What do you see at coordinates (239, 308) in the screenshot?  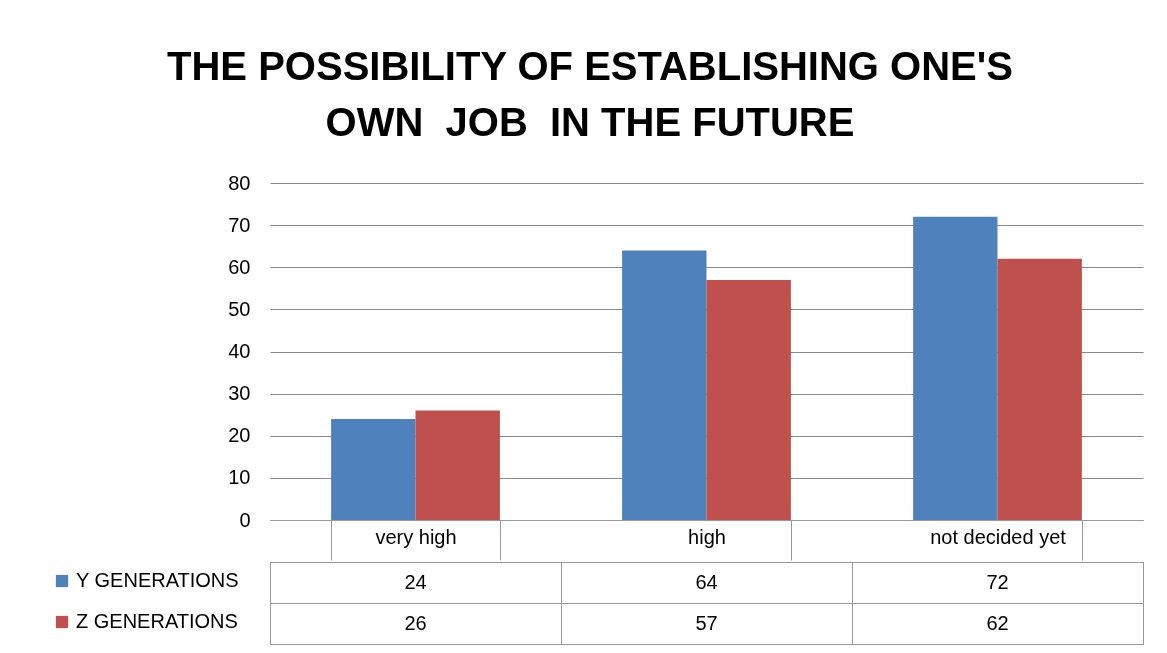 I see `y-tick-label: 50` at bounding box center [239, 308].